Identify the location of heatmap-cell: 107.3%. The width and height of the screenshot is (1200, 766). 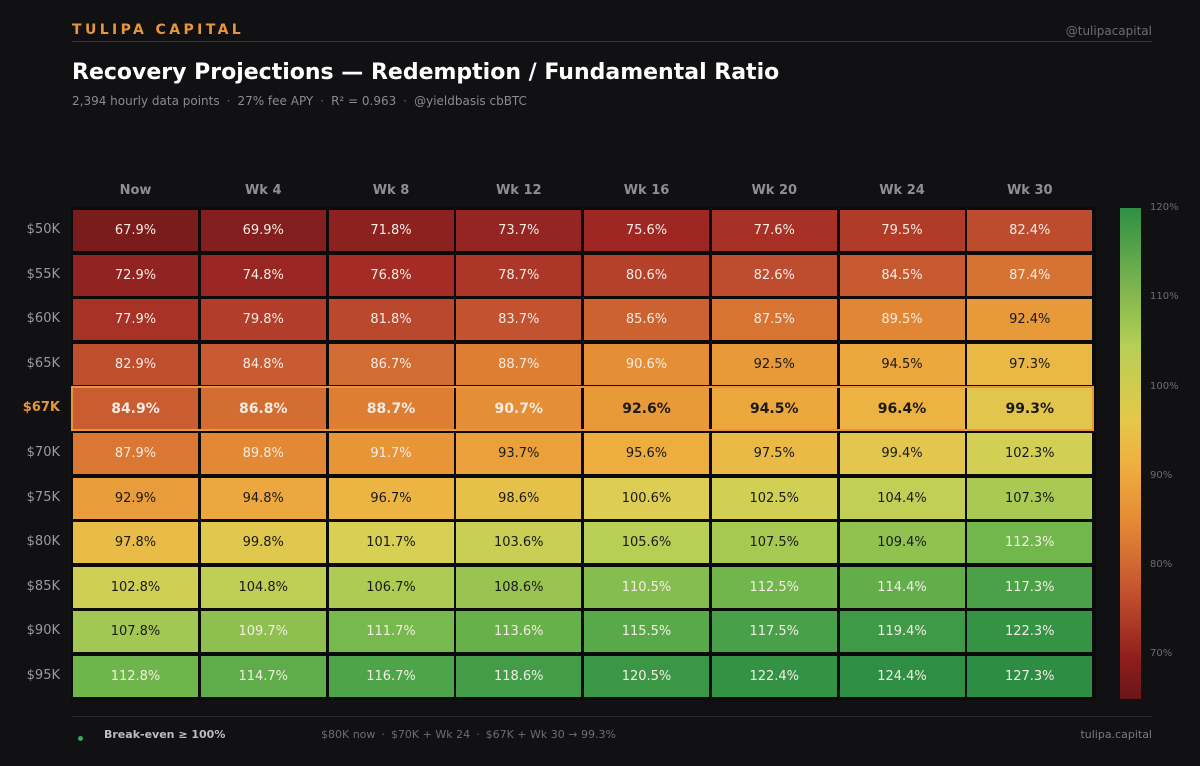
(1030, 498).